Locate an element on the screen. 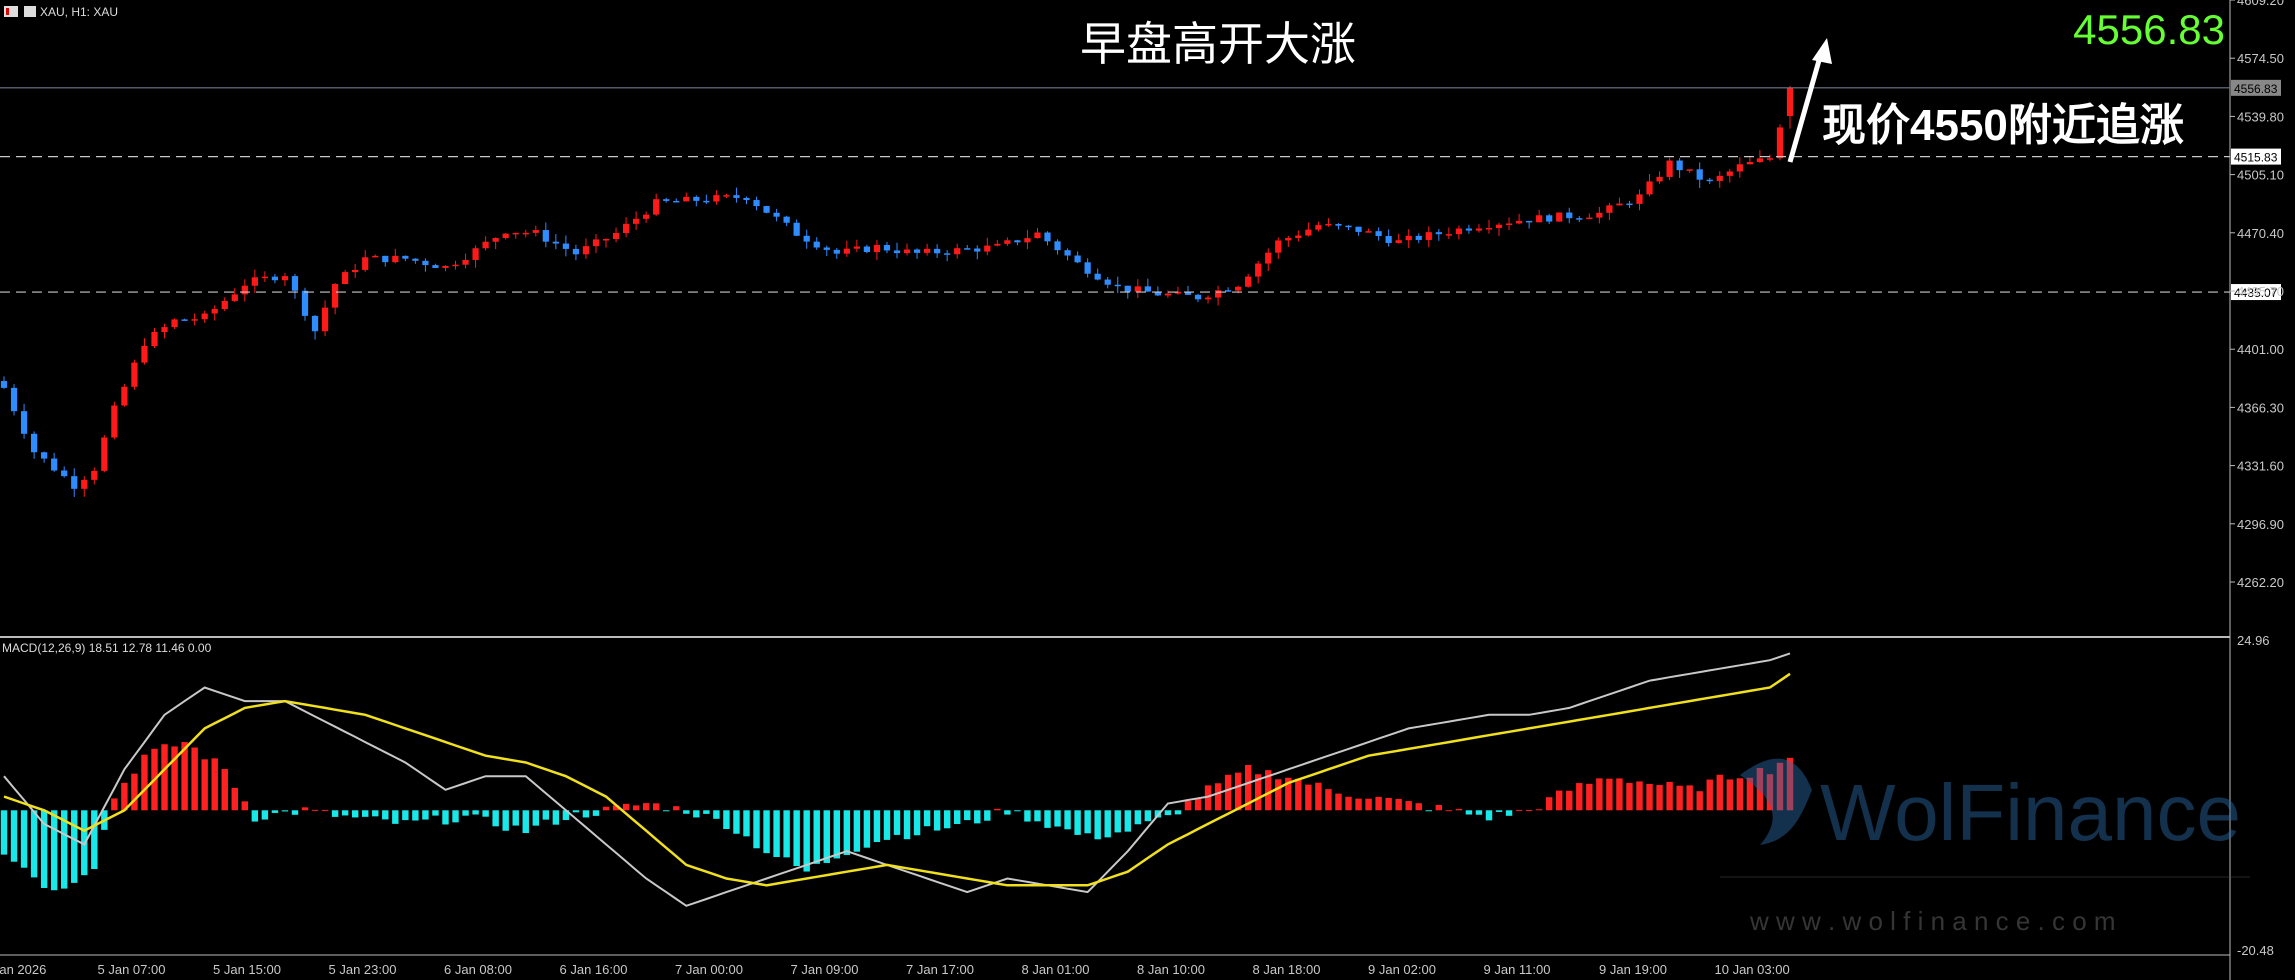 The image size is (2295, 980). price-level-tag is located at coordinates (2256, 292).